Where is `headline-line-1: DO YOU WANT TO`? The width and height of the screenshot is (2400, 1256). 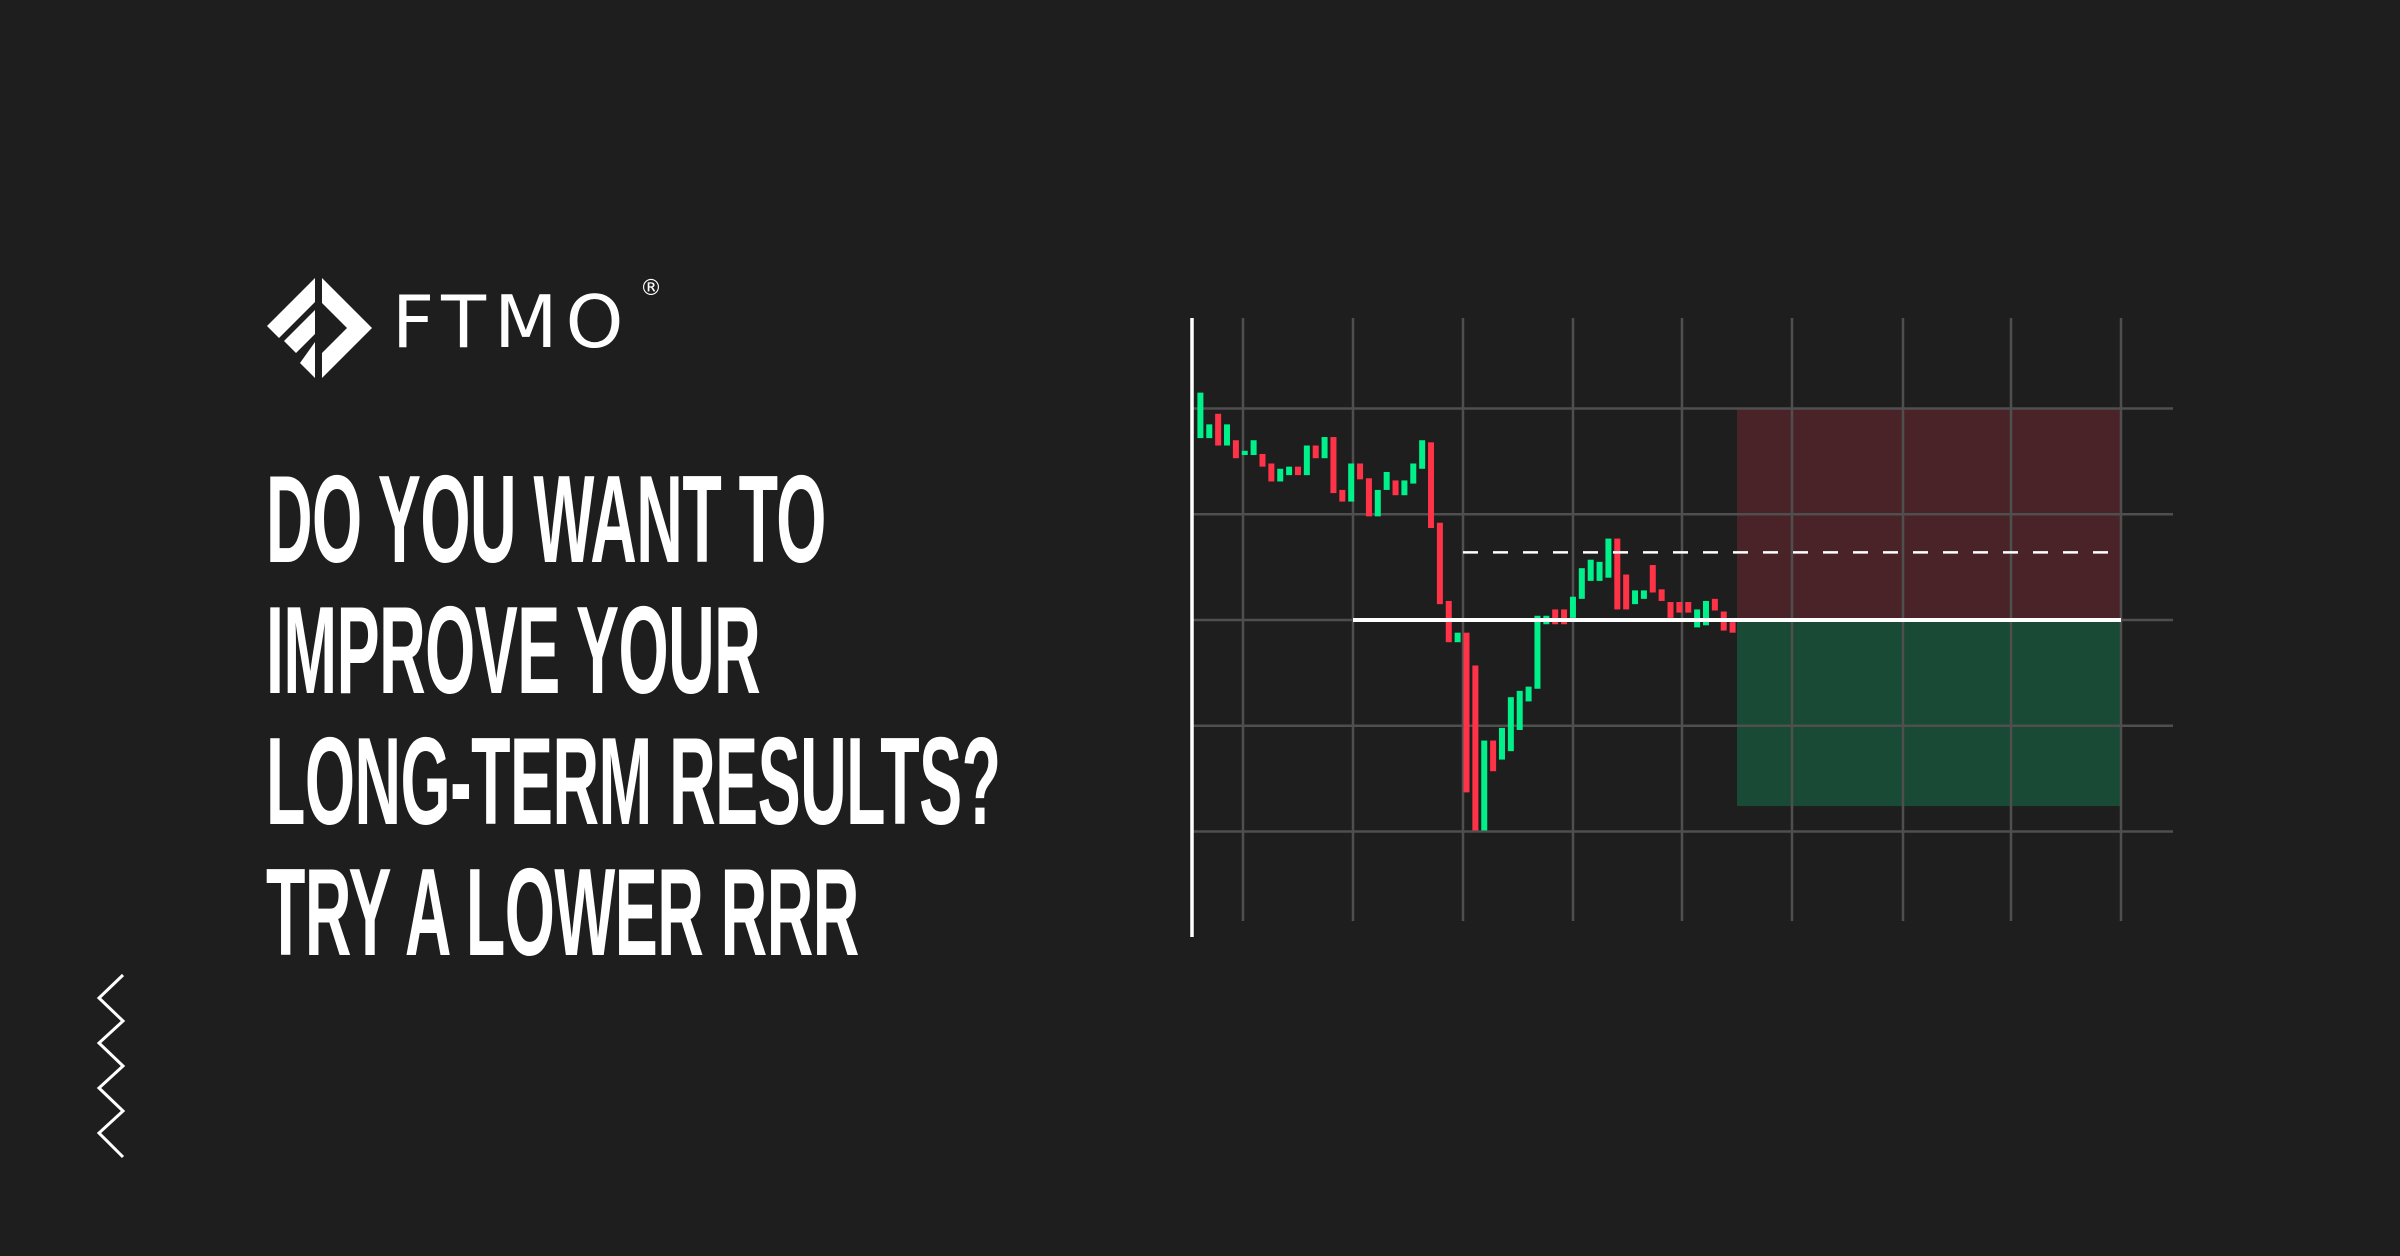
headline-line-1: DO YOU WANT TO is located at coordinates (546, 520).